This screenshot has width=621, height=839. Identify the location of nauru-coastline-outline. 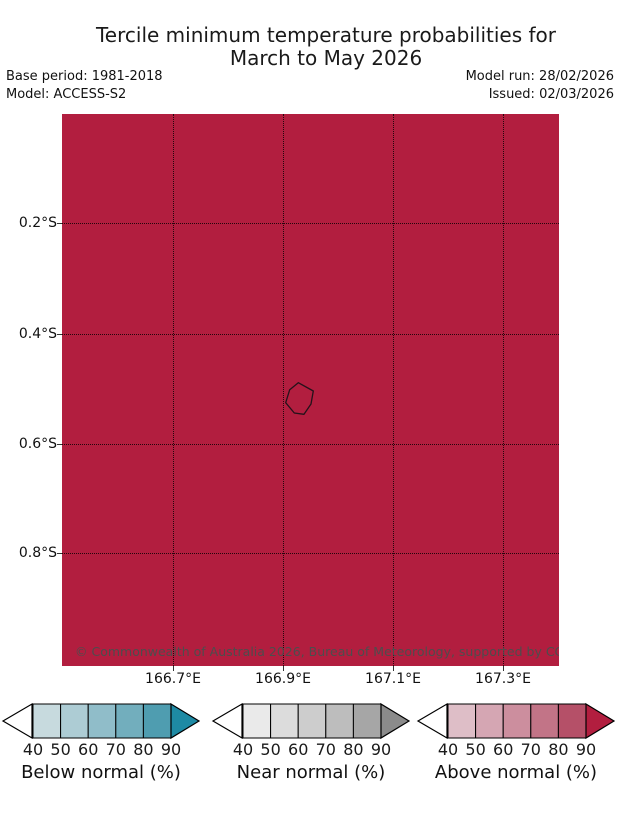
(299, 398).